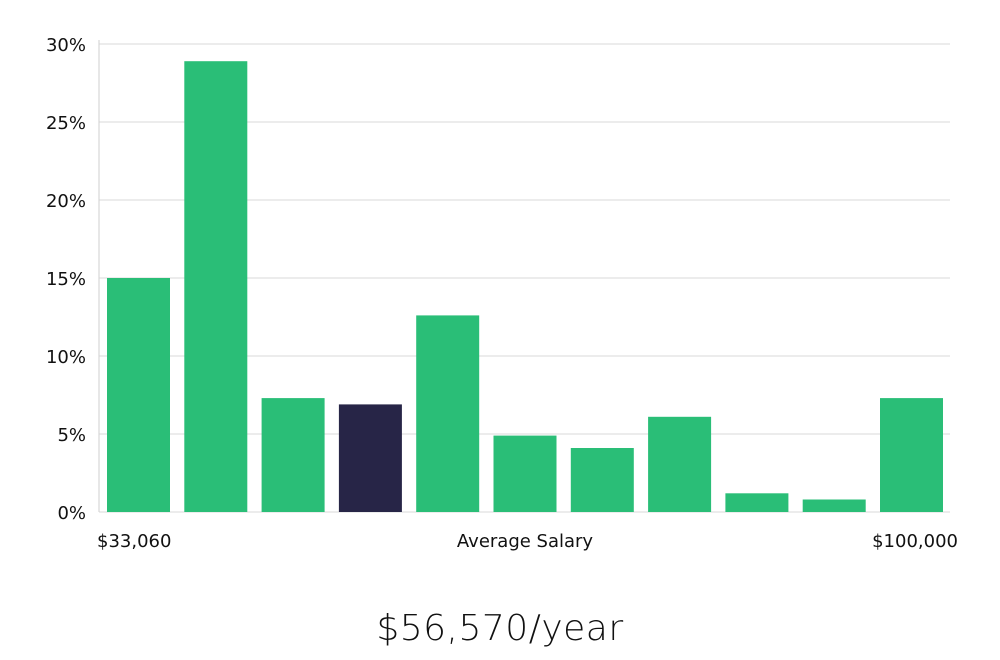 Image resolution: width=1000 pixels, height=660 pixels. What do you see at coordinates (71, 513) in the screenshot?
I see `y-tick-label: 0%` at bounding box center [71, 513].